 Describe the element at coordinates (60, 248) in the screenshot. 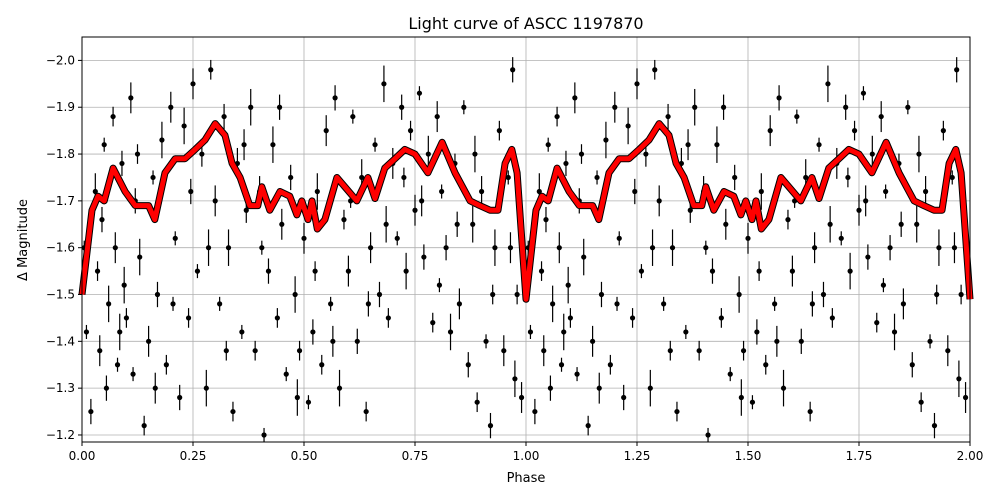

I see `y-tick-label: −1.6` at that location.